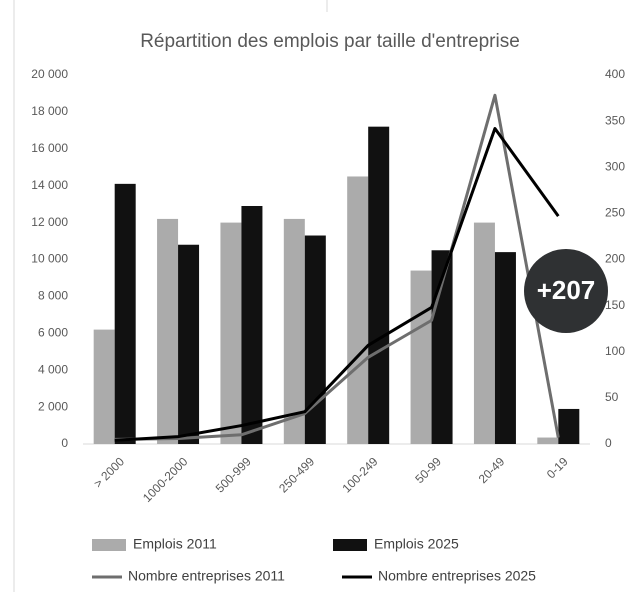 Image resolution: width=631 pixels, height=592 pixels. Describe the element at coordinates (615, 120) in the screenshot. I see `y2-tick-label: 350` at that location.